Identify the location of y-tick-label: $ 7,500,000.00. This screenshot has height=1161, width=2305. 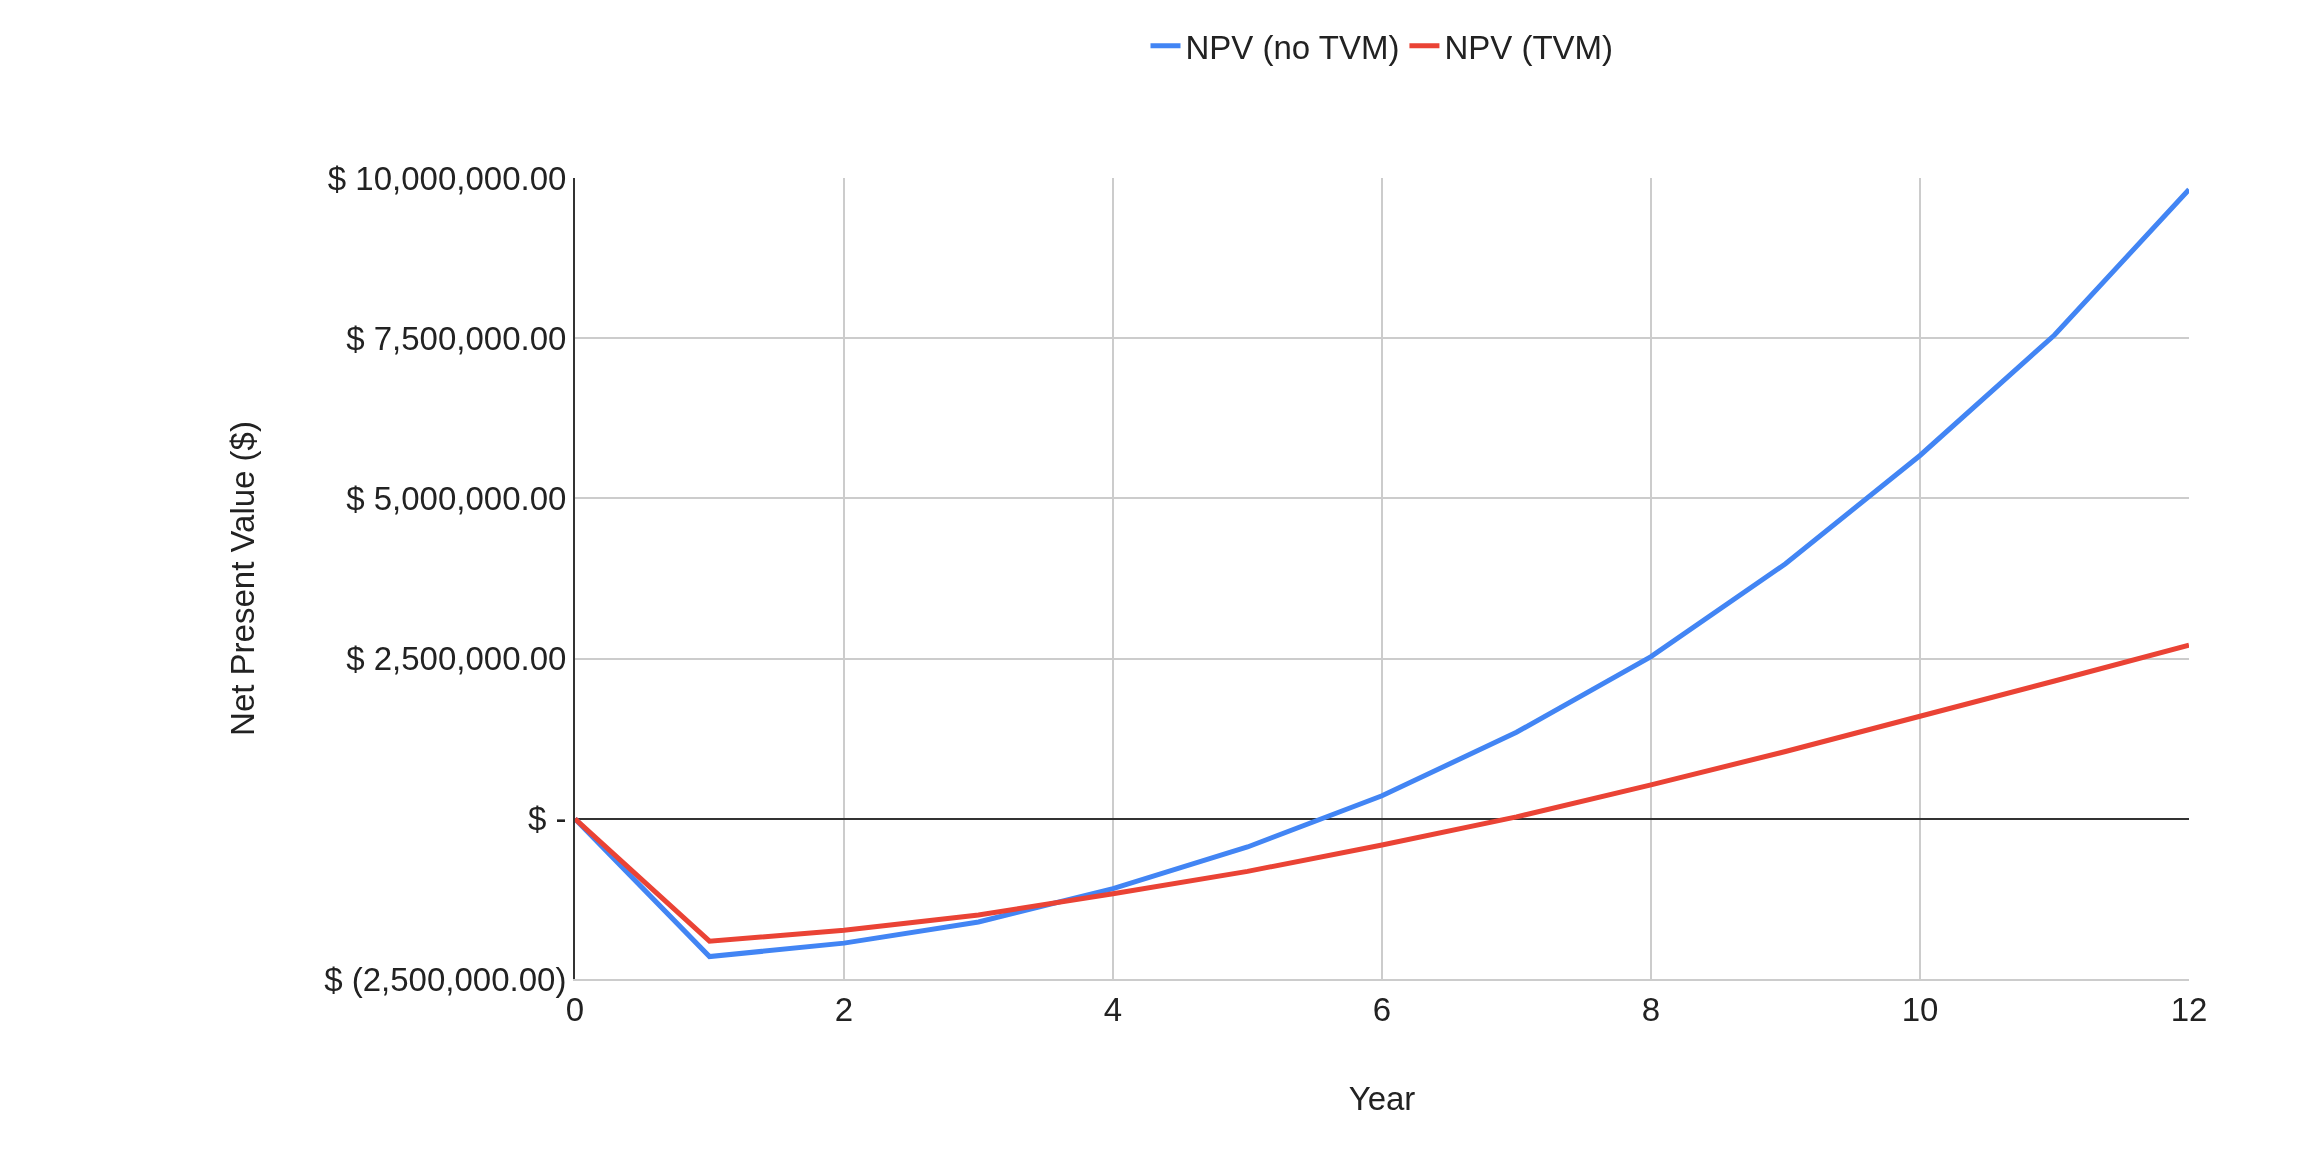
(456, 338).